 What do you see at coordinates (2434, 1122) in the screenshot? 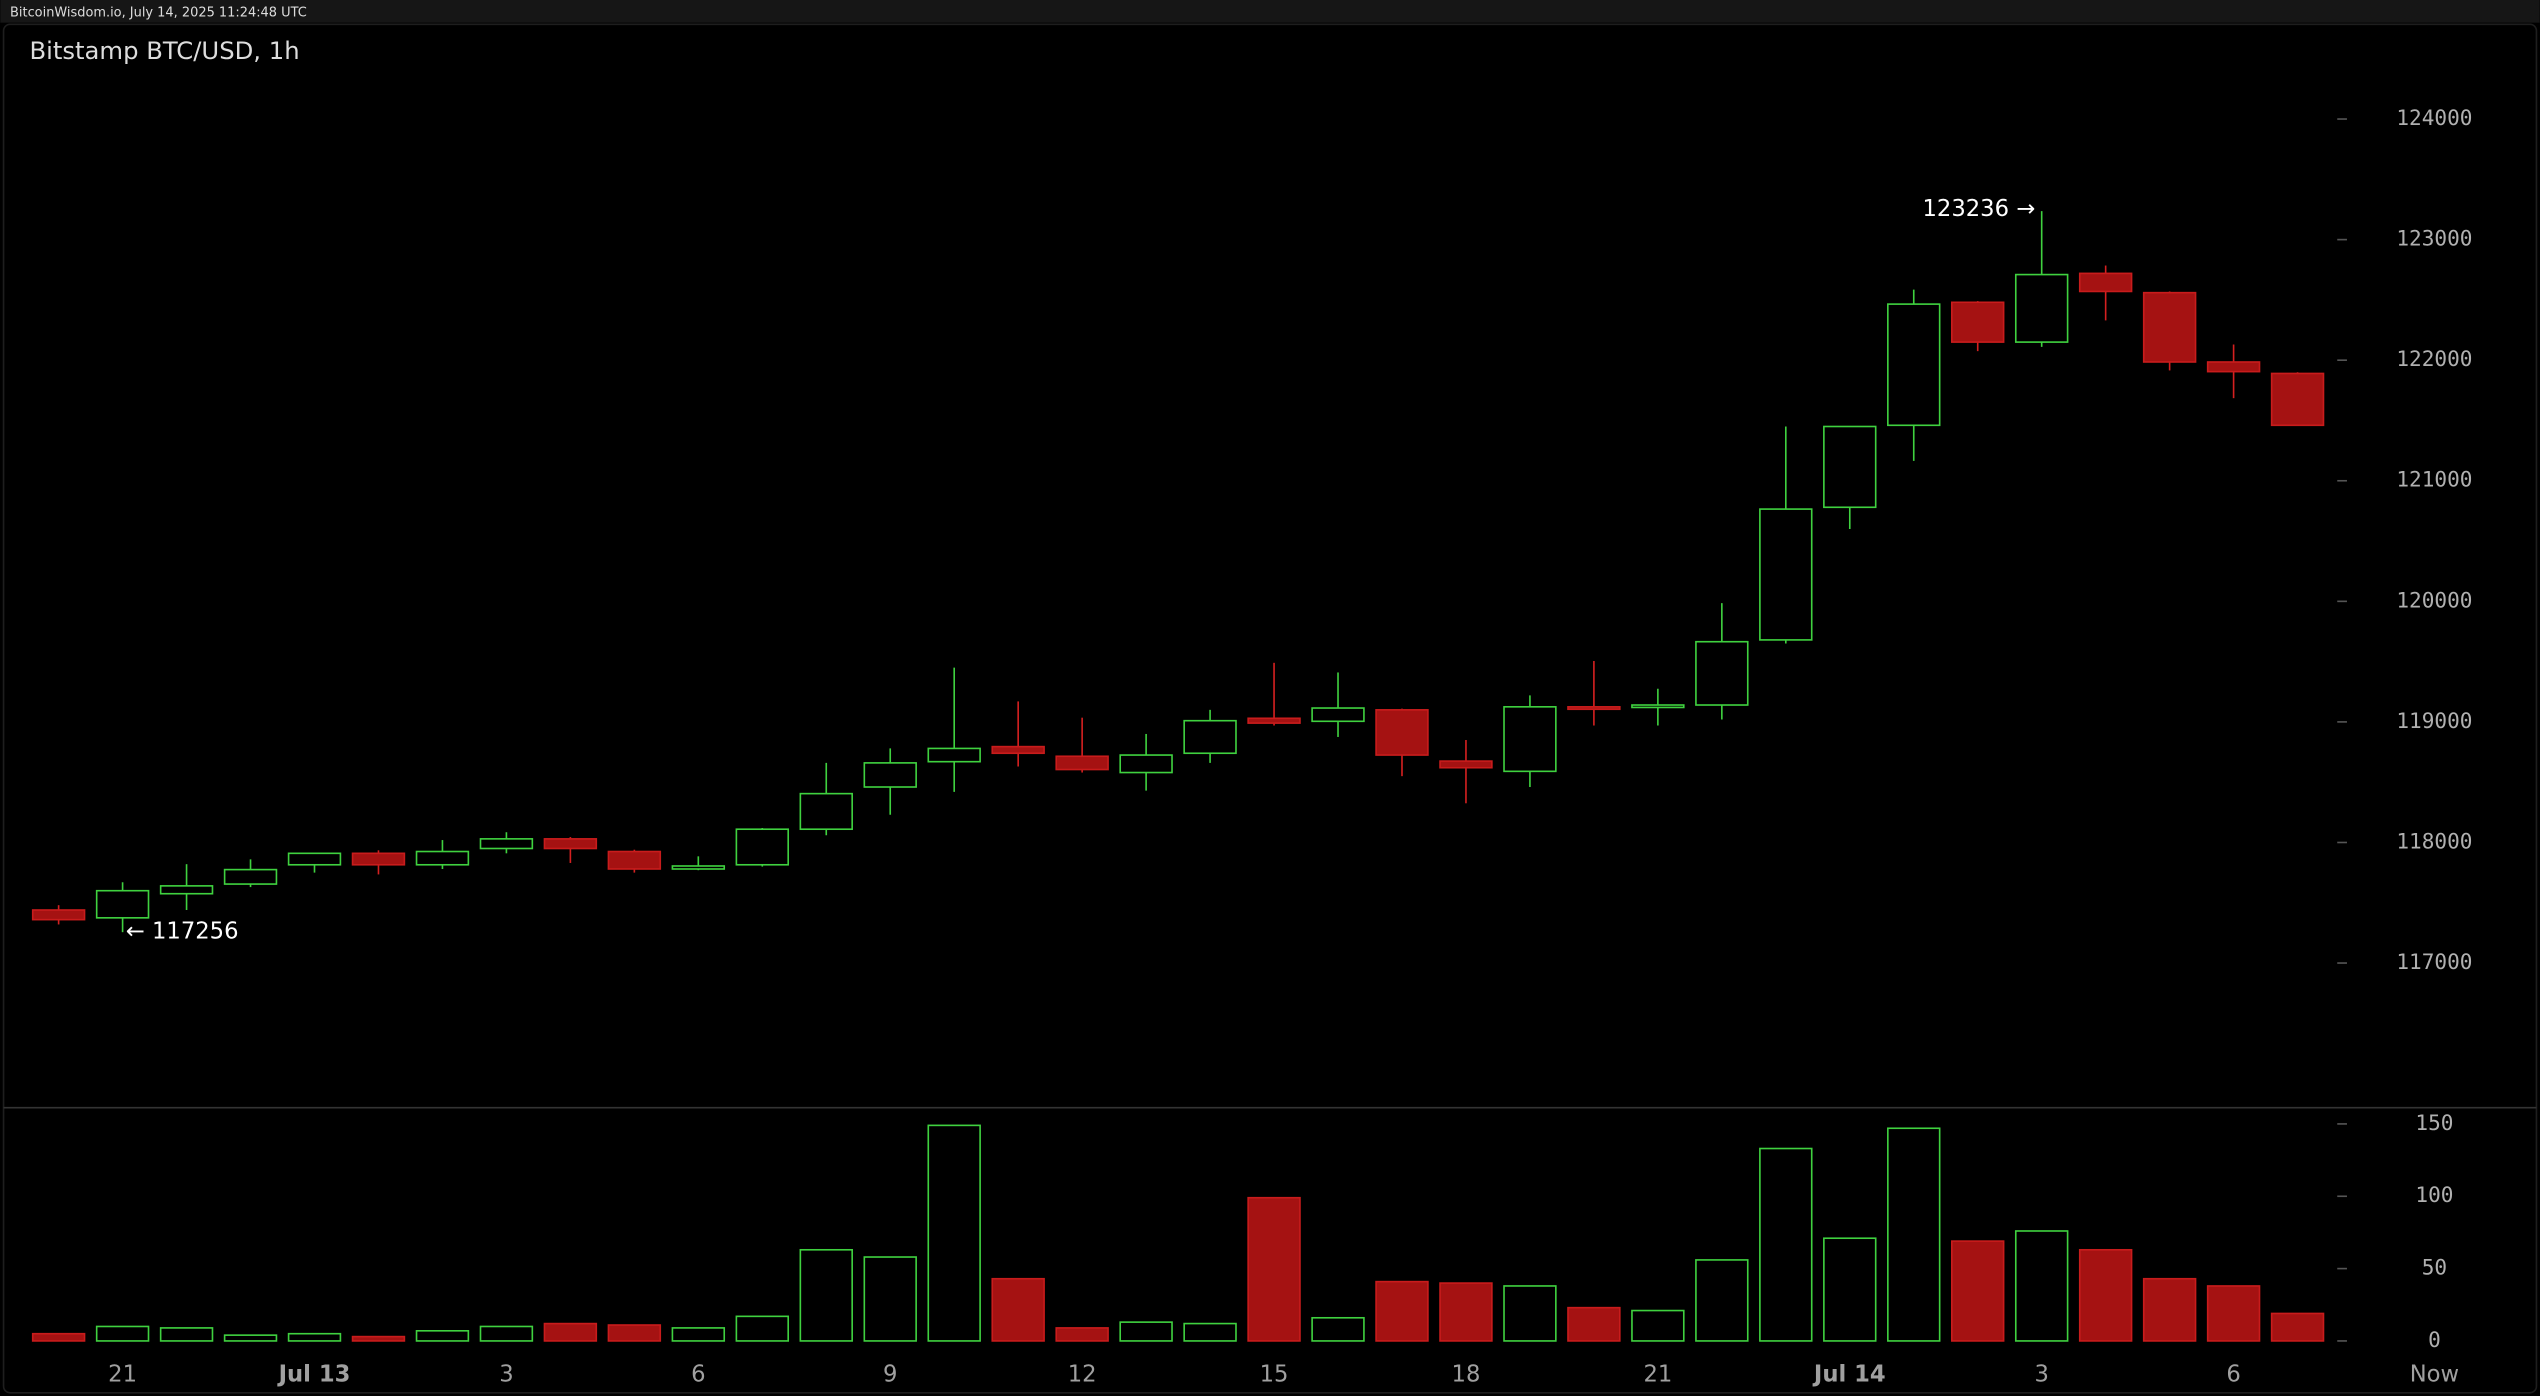
I see `volume-tick-label: 150` at bounding box center [2434, 1122].